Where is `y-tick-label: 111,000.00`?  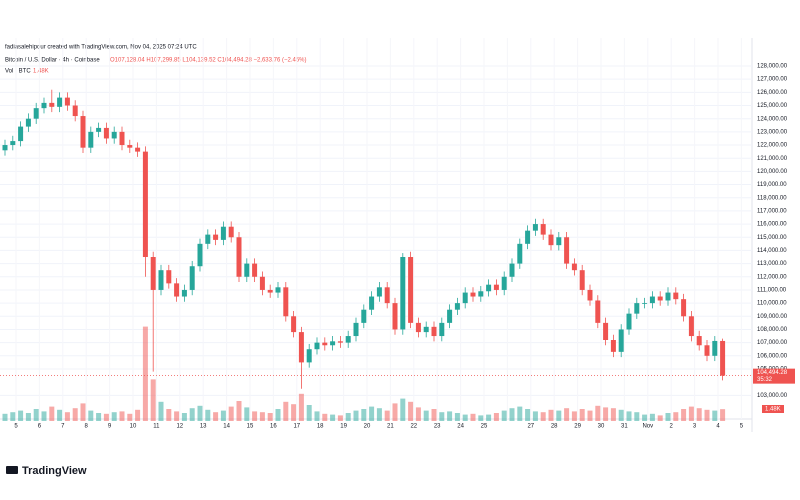 y-tick-label: 111,000.00 is located at coordinates (772, 291).